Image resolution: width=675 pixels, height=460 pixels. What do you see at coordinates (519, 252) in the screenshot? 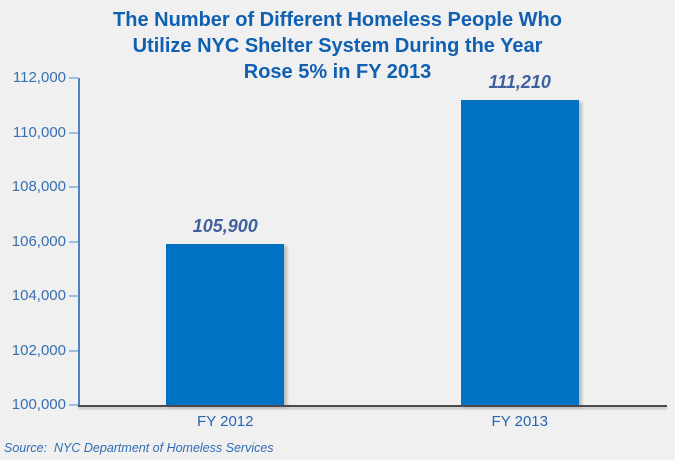
I see `bar-fy-2013` at bounding box center [519, 252].